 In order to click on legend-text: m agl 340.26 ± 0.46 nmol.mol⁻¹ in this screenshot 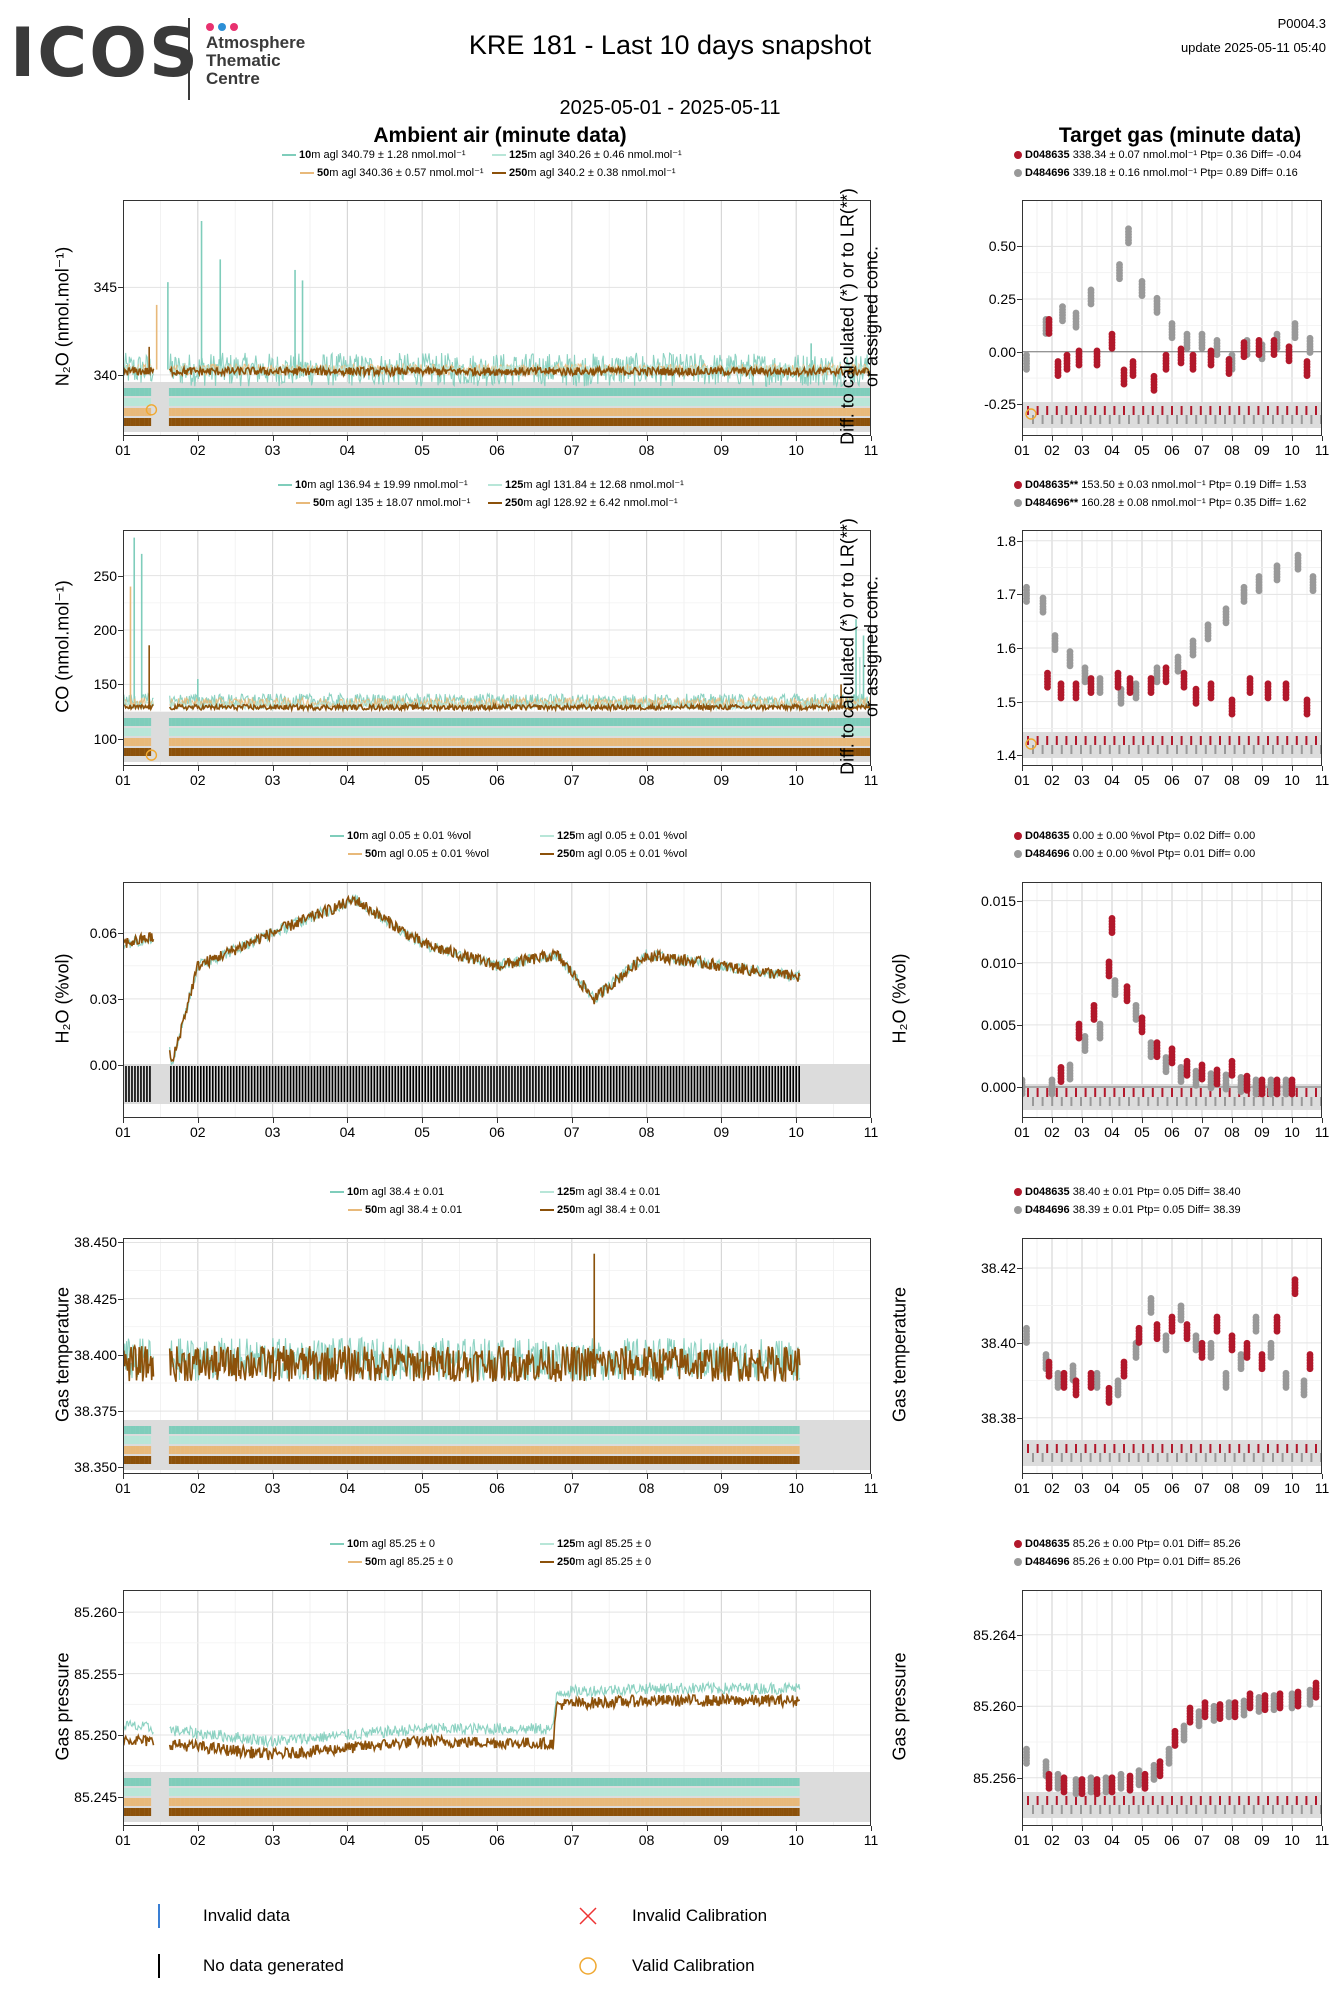, I will do `click(604, 155)`.